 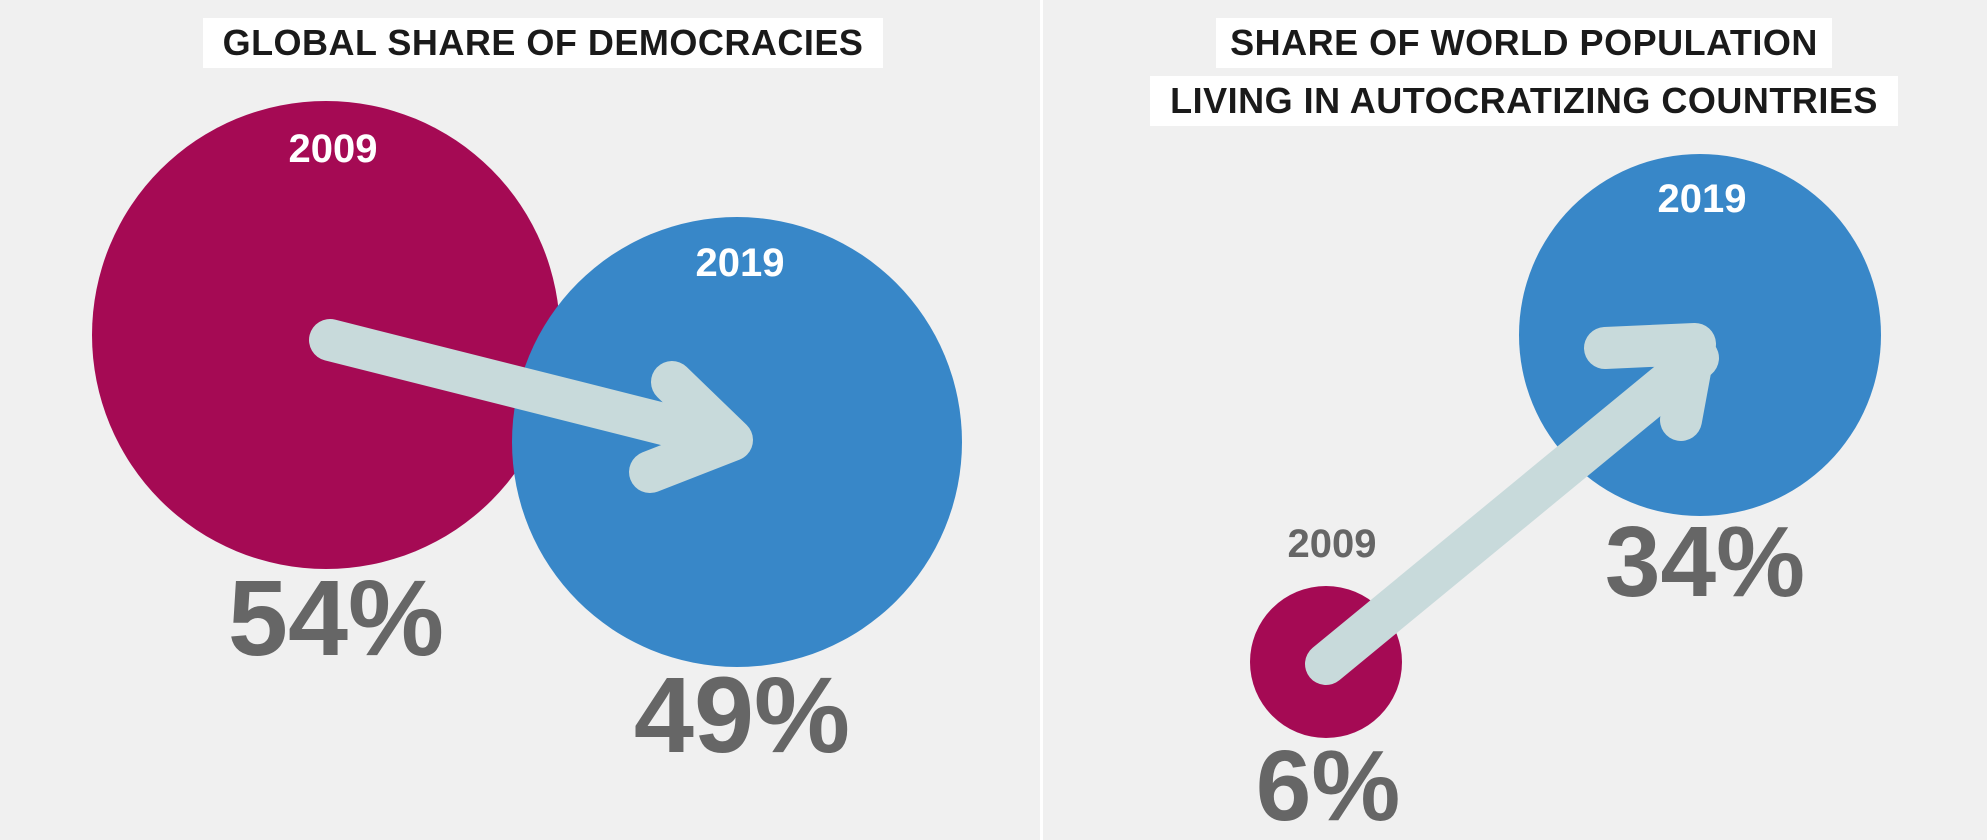 I want to click on chart-title: GLOBAL SHARE OF DEMOCRACIES, so click(x=543, y=43).